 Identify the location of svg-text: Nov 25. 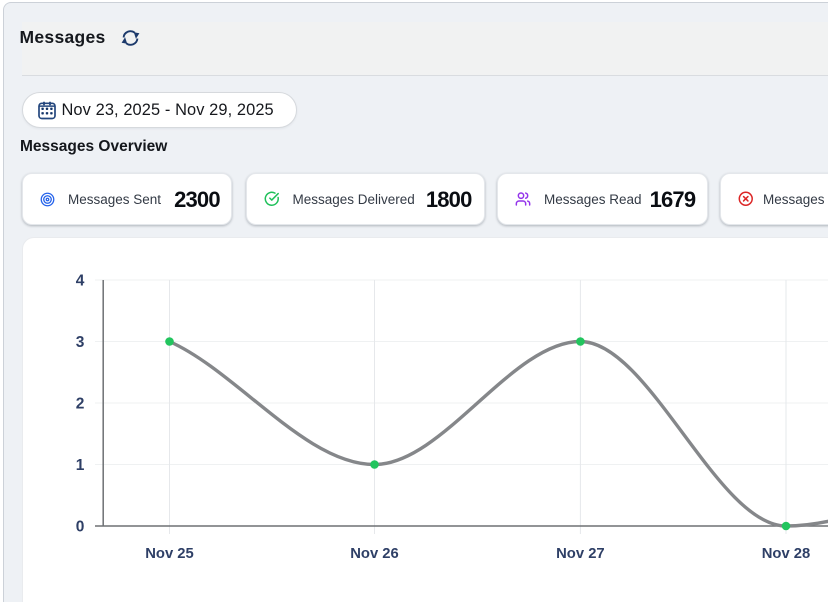
(169, 554).